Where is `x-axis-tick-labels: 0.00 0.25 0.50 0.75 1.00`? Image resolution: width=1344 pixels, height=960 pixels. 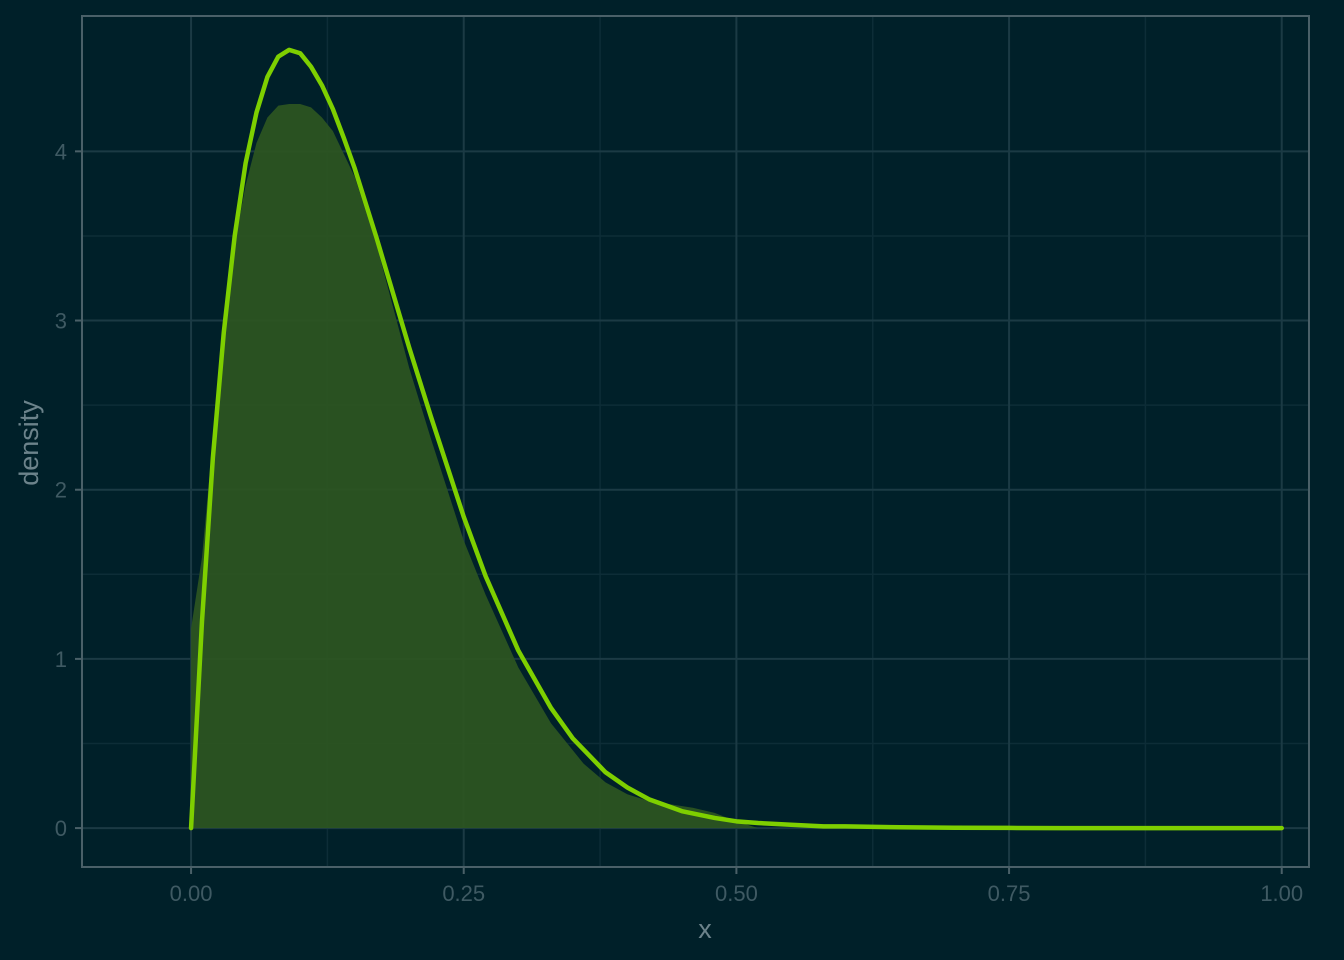 x-axis-tick-labels: 0.00 0.25 0.50 0.75 1.00 is located at coordinates (736, 893).